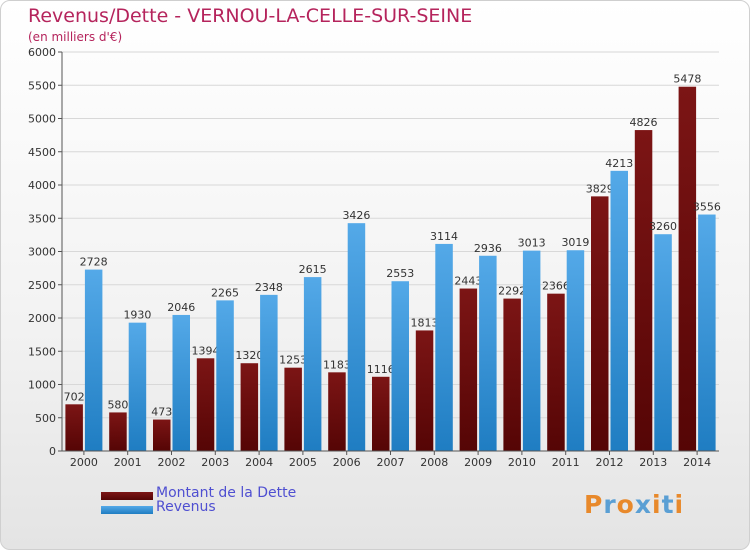 This screenshot has width=750, height=550. Describe the element at coordinates (137, 315) in the screenshot. I see `data-label-revenue: 1930` at that location.